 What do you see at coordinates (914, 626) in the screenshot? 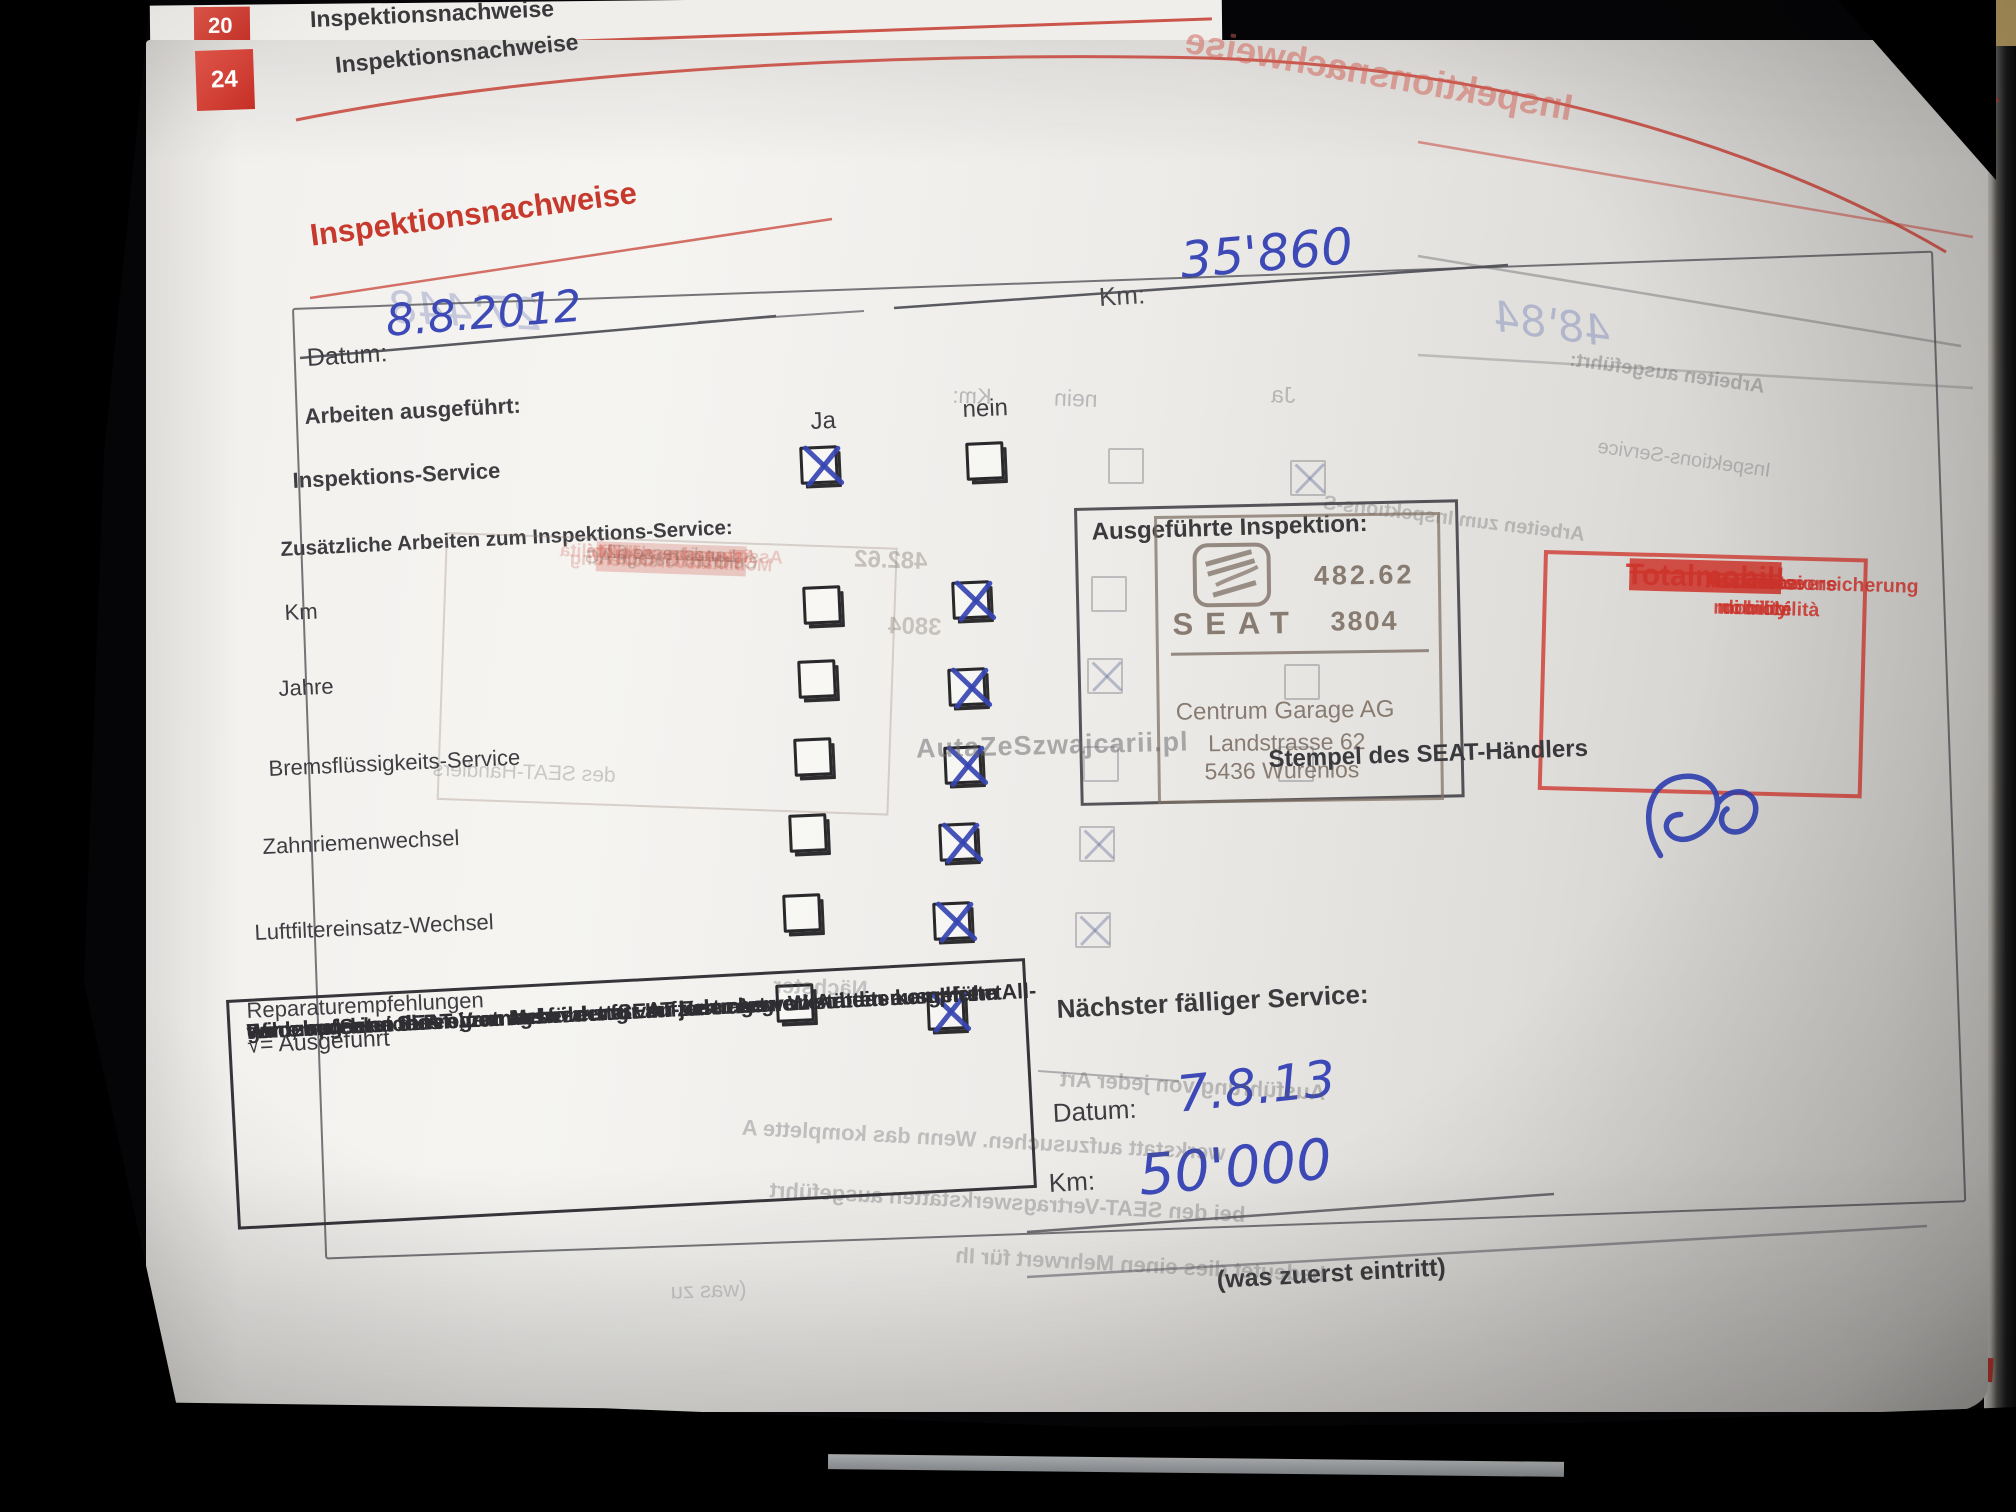
I see `ghost-dealer-code2: 3804` at bounding box center [914, 626].